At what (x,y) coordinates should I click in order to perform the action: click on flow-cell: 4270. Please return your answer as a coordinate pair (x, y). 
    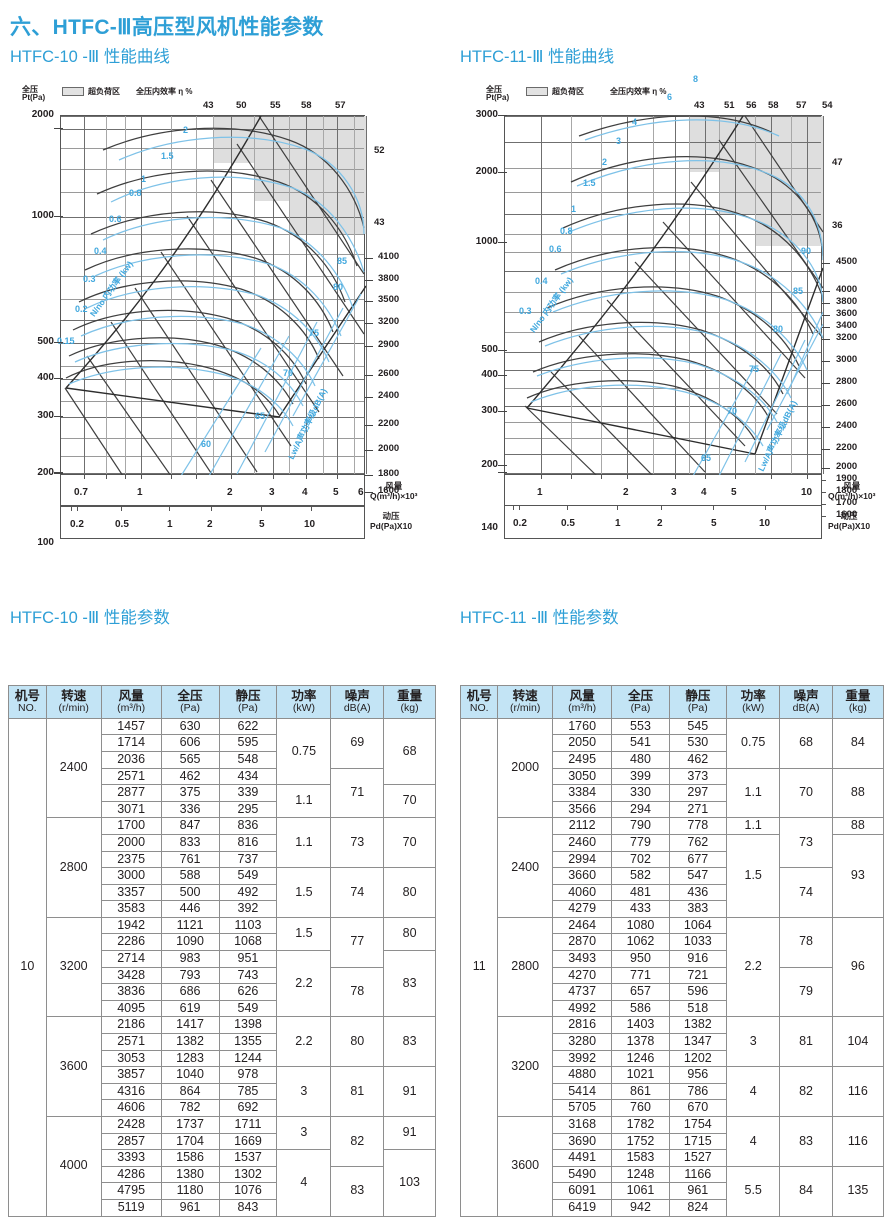
    Looking at the image, I should click on (582, 975).